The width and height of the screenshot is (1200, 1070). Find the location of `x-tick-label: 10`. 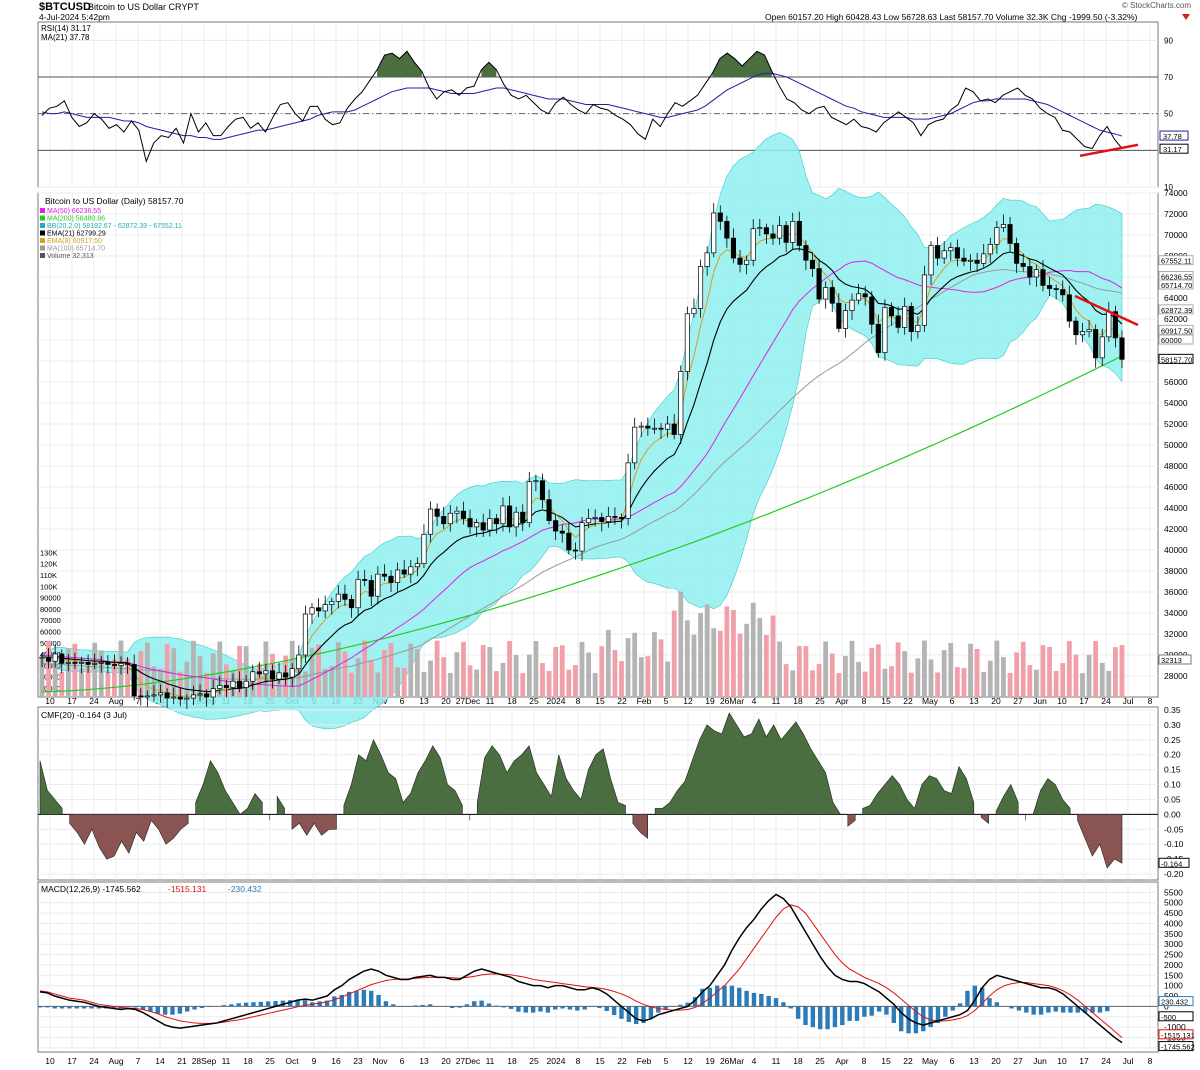

x-tick-label: 10 is located at coordinates (50, 1061).